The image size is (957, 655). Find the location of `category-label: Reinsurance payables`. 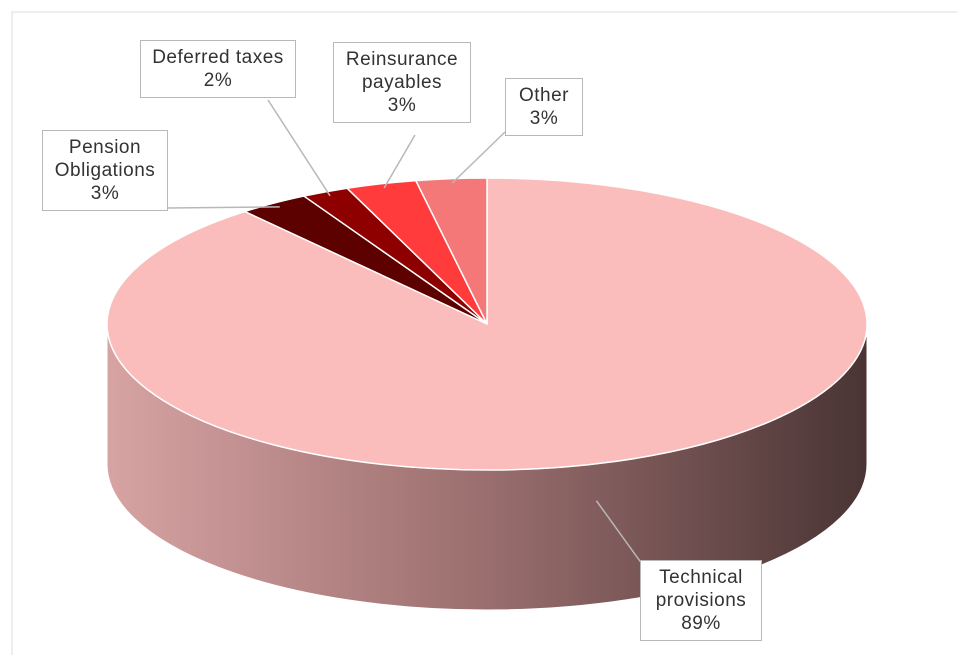

category-label: Reinsurance payables is located at coordinates (402, 71).